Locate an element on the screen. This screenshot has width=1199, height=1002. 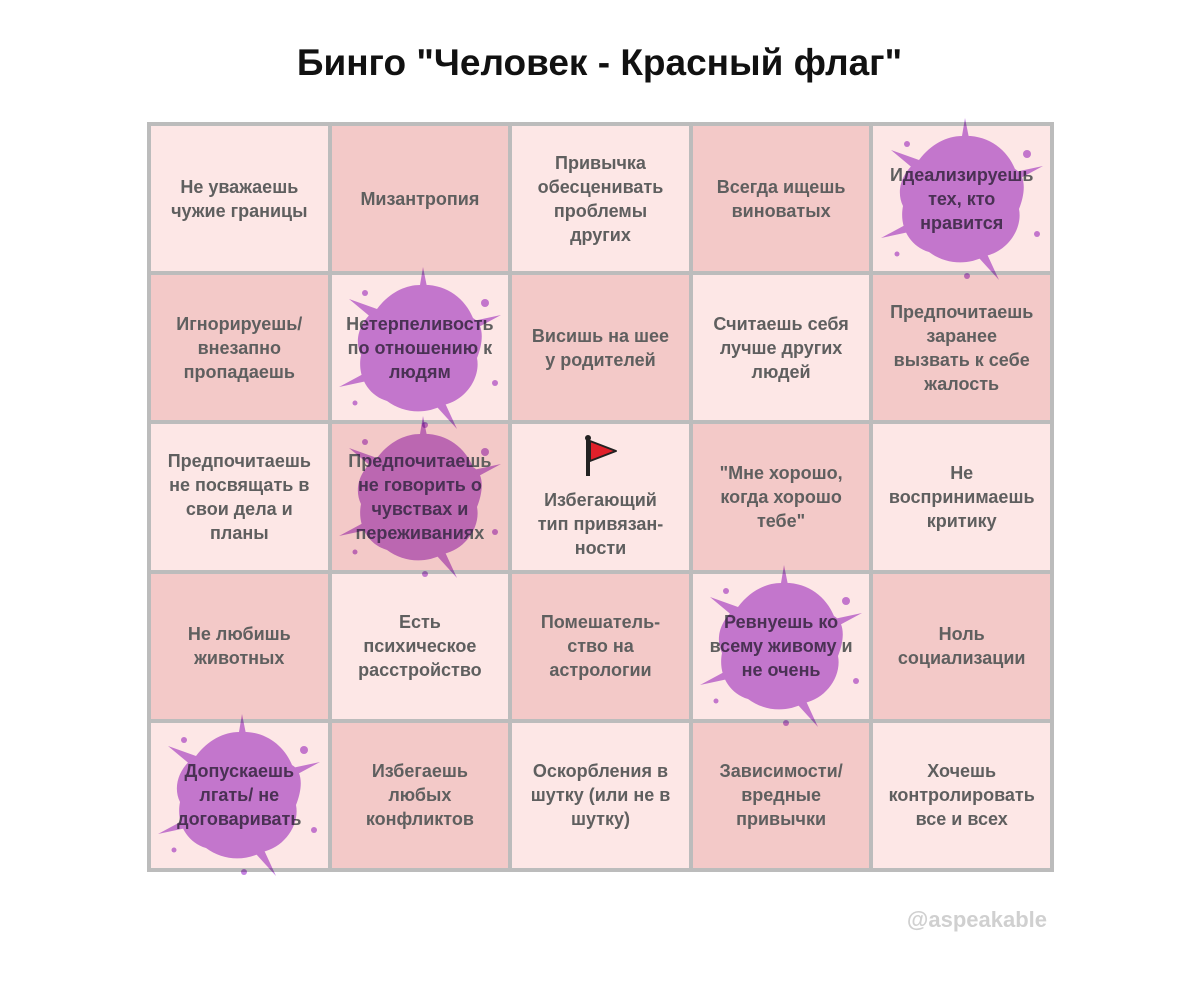
bingo-cell-text: Мизантропия is located at coordinates (420, 198).